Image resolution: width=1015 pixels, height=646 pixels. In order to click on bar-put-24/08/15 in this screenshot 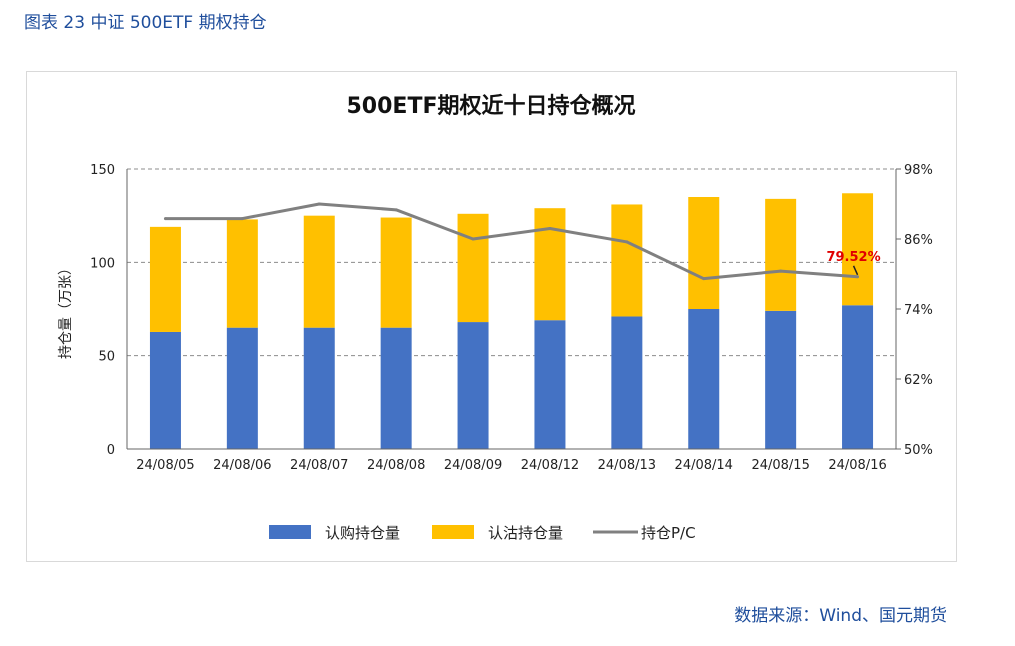, I will do `click(781, 254)`.